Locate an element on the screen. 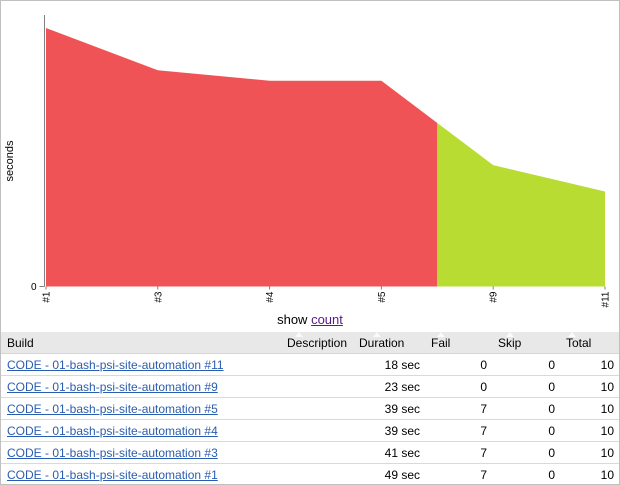 This screenshot has width=620, height=485. build-cell: CODE - 01-bash-psi-site-automation #3 is located at coordinates (141, 452).